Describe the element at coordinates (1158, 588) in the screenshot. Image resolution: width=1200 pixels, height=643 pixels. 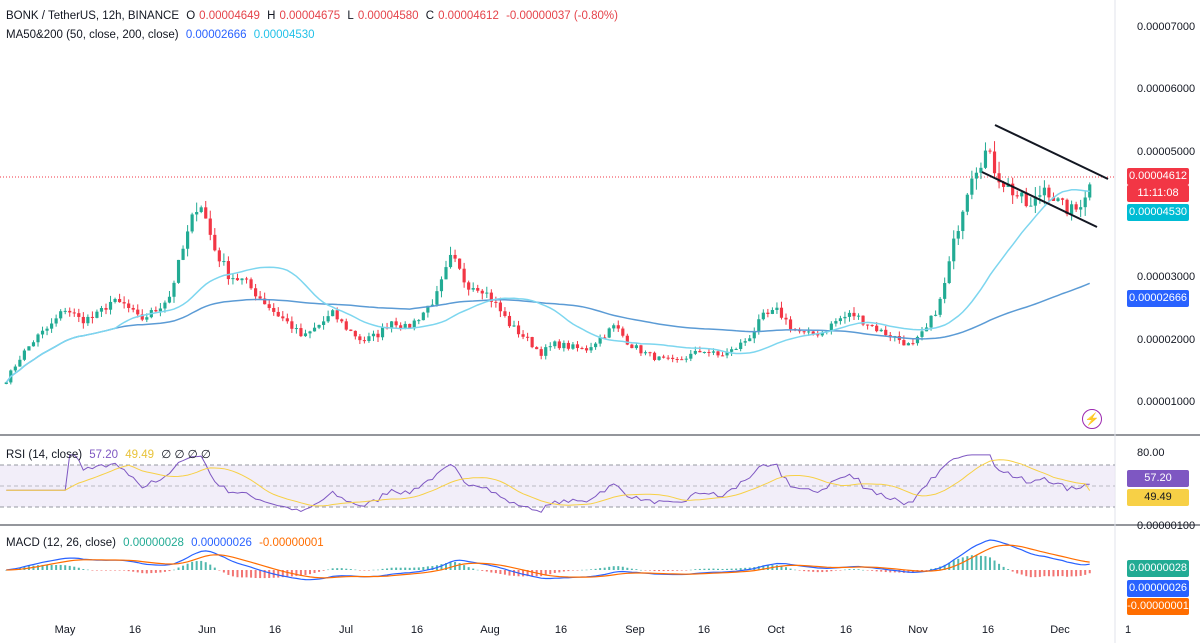
I see `signal-badge: 0.00000026` at that location.